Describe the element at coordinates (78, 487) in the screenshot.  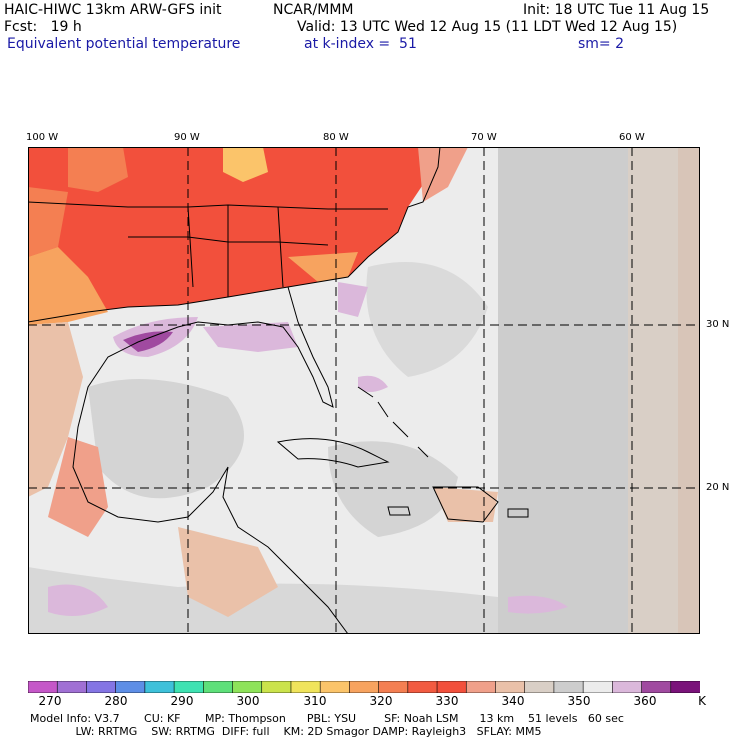
I see `salmon-patch-mexico` at that location.